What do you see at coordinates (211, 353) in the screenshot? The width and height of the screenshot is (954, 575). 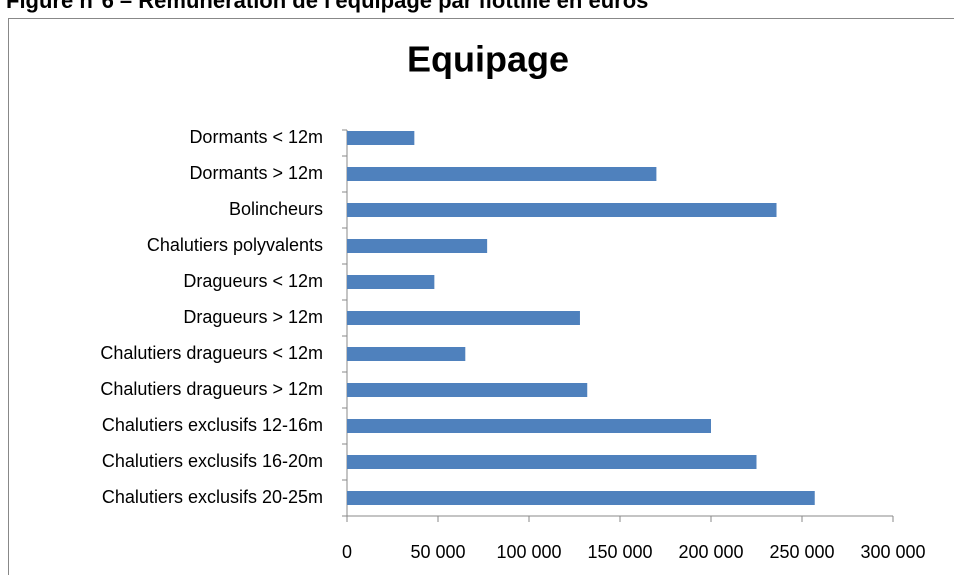 I see `y-tick-label: Chalutiers dragueurs < 12m` at bounding box center [211, 353].